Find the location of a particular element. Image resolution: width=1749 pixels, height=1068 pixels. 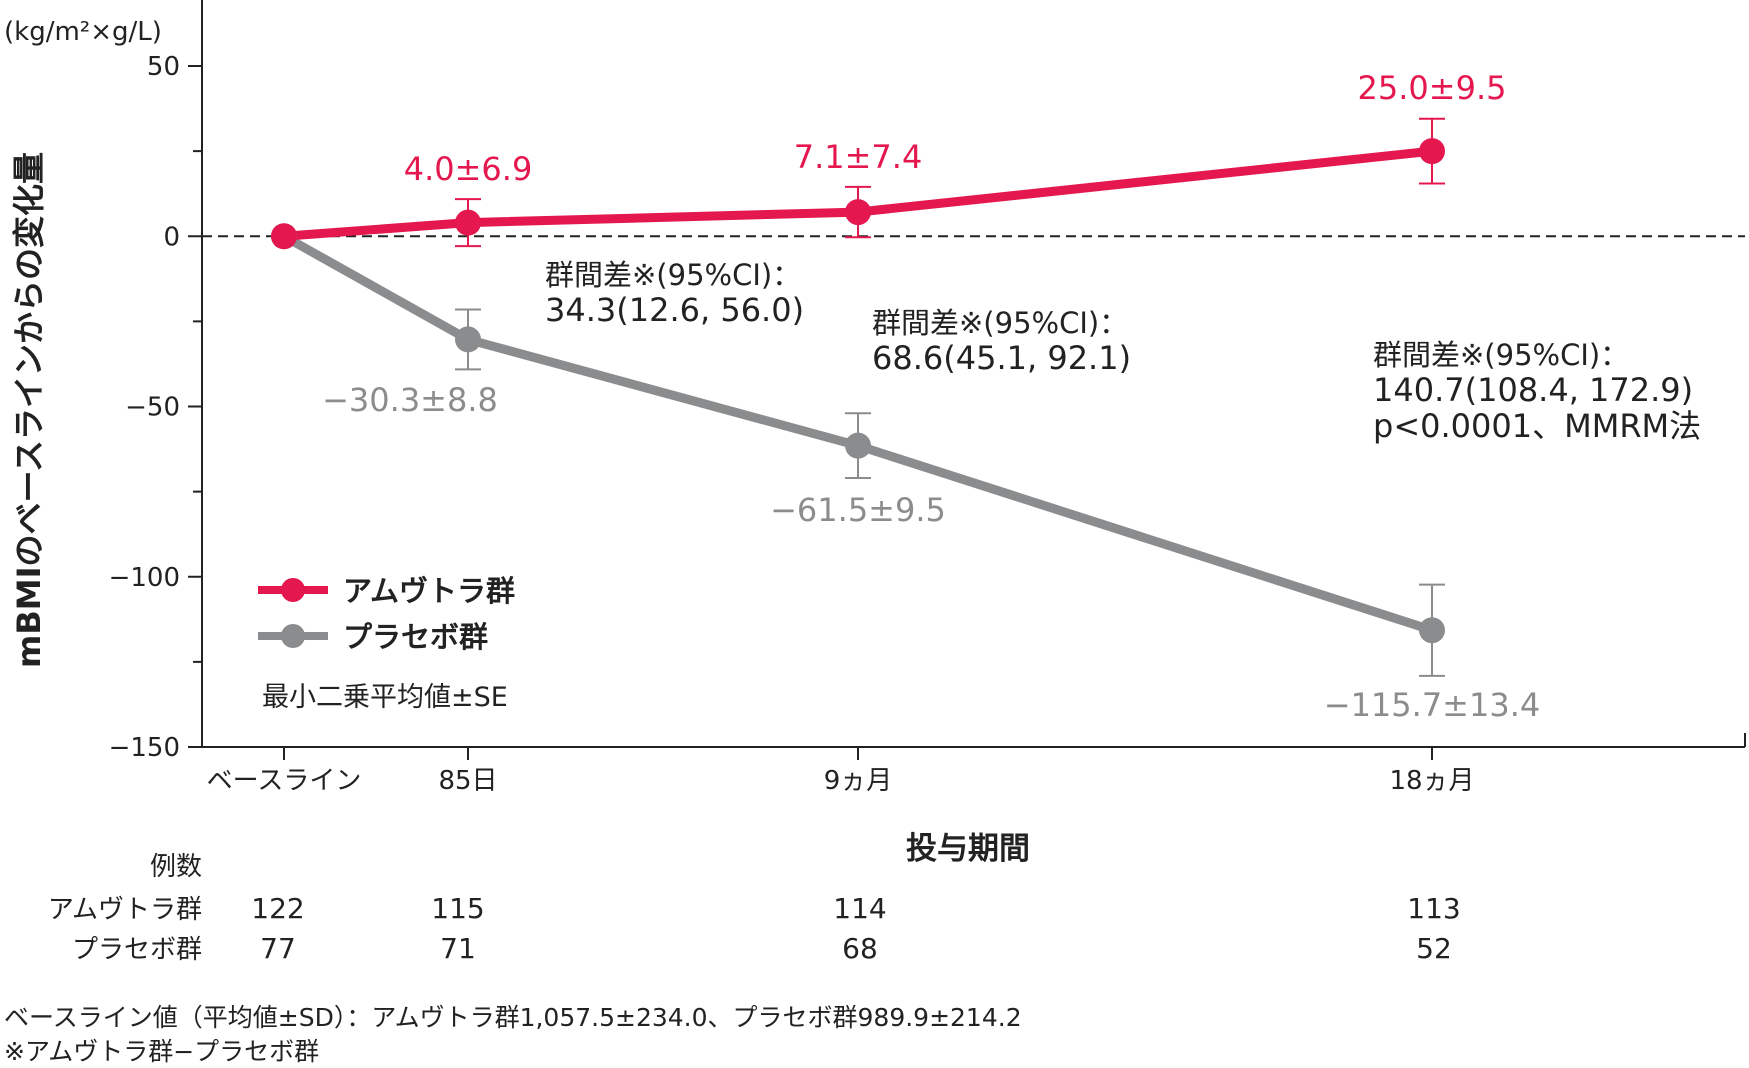

value-label: 7.1±7.4 is located at coordinates (858, 157).